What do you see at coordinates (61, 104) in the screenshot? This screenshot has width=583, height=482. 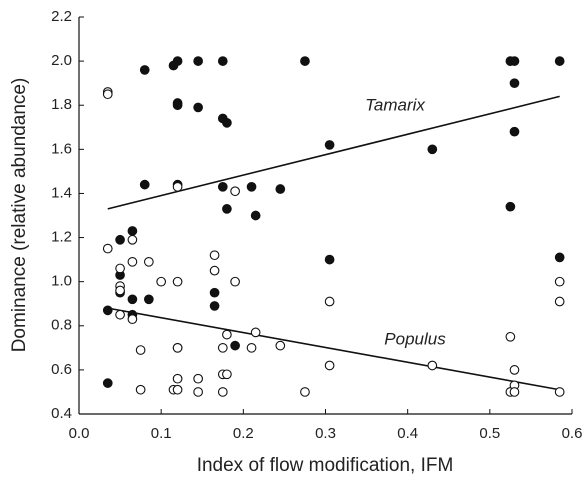 I see `y-tick-label: 1.8` at bounding box center [61, 104].